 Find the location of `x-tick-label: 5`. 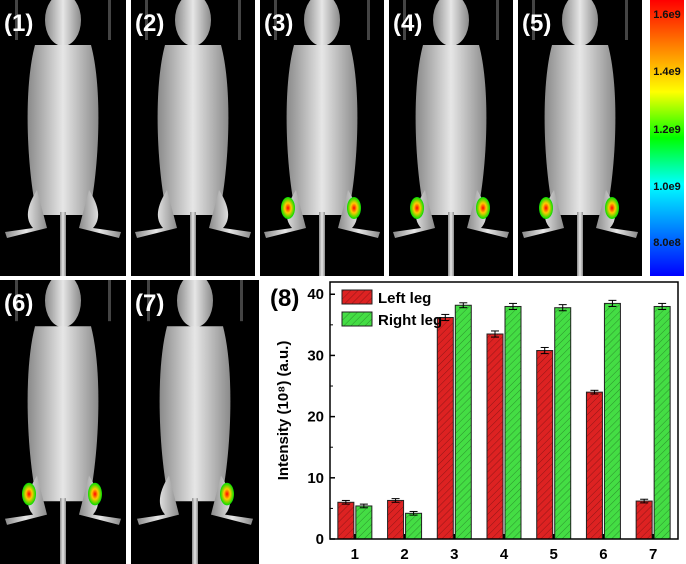

x-tick-label: 5 is located at coordinates (554, 554).